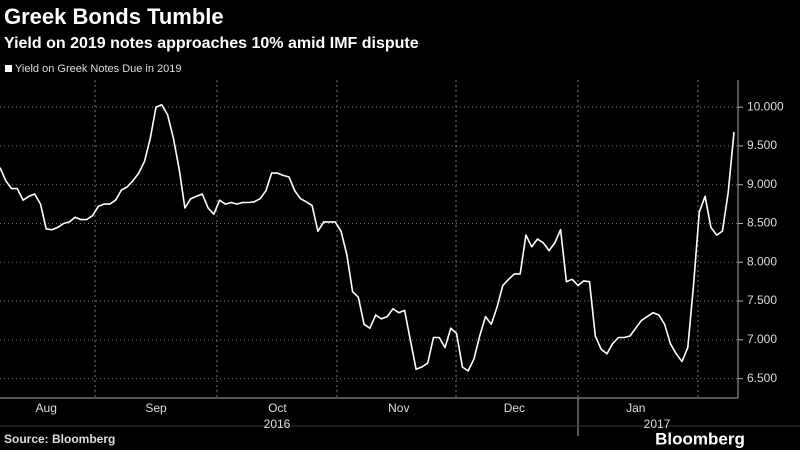  What do you see at coordinates (398, 408) in the screenshot?
I see `x-tick-label: Nov` at bounding box center [398, 408].